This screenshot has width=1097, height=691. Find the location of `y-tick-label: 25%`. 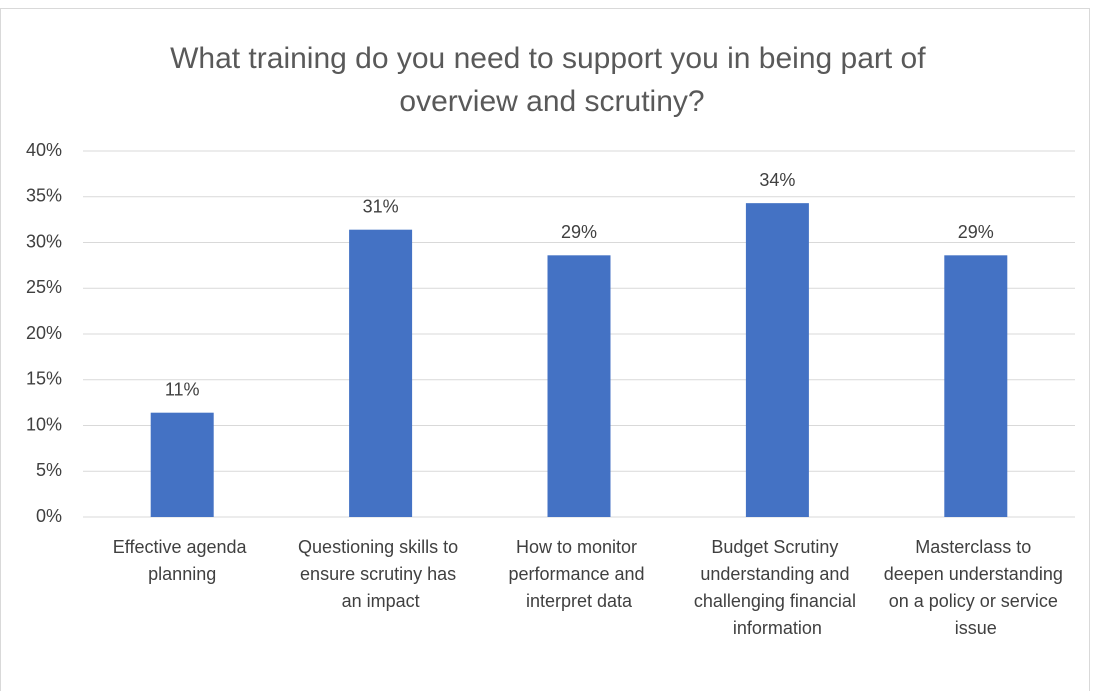

y-tick-label: 25% is located at coordinates (44, 287).